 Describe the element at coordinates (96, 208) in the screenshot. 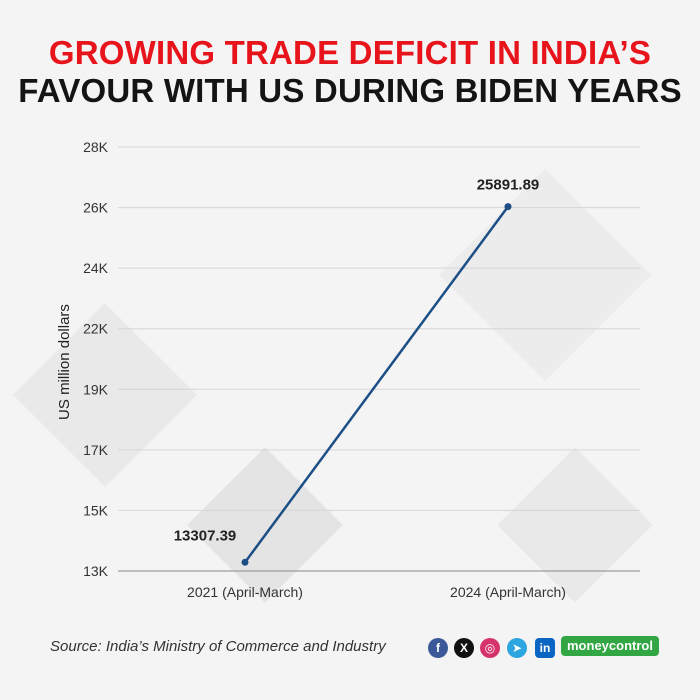

I see `y-tick-label: 26K` at that location.